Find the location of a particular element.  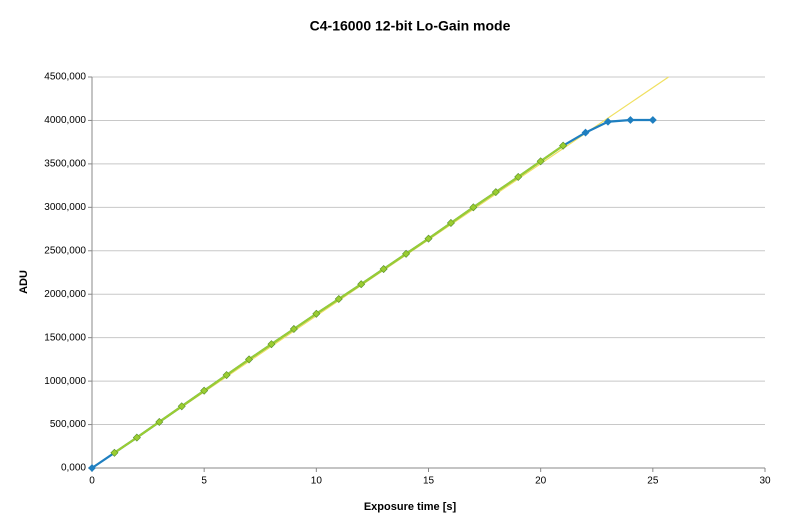

y-tick-label: 2500,000 is located at coordinates (65, 250).